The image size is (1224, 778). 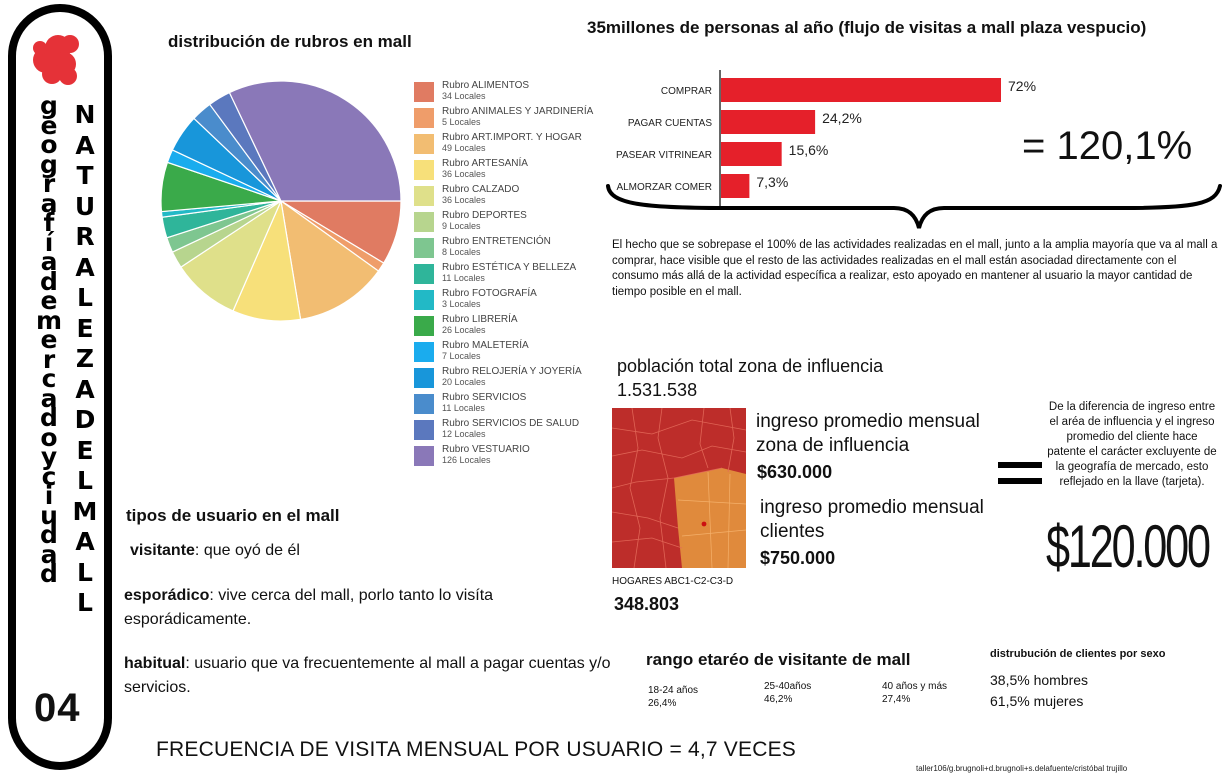 What do you see at coordinates (481, 189) in the screenshot?
I see `legend-label: Rubro CALZADO` at bounding box center [481, 189].